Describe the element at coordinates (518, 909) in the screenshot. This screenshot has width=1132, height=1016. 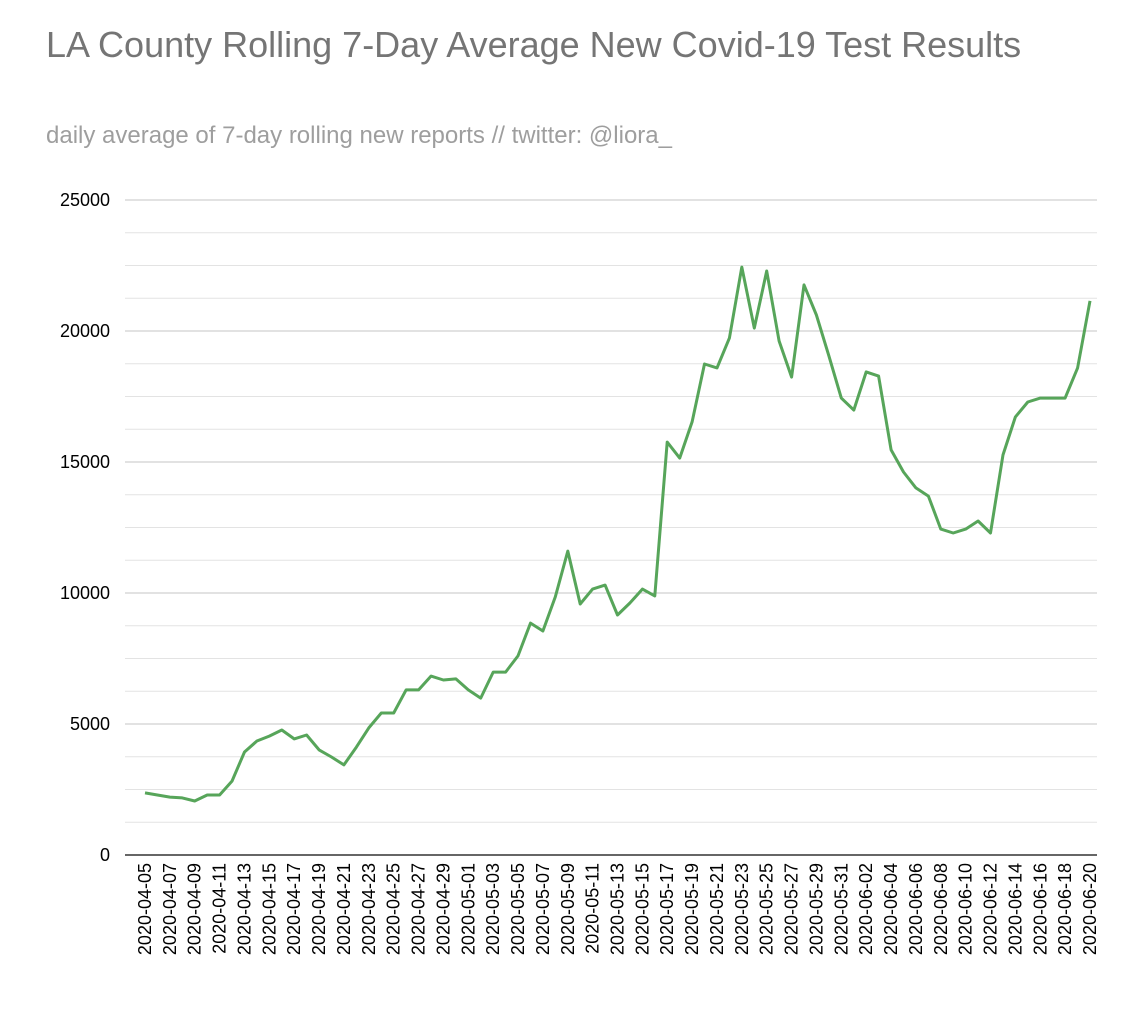
I see `x-tick-label: 2020-05-05` at that location.